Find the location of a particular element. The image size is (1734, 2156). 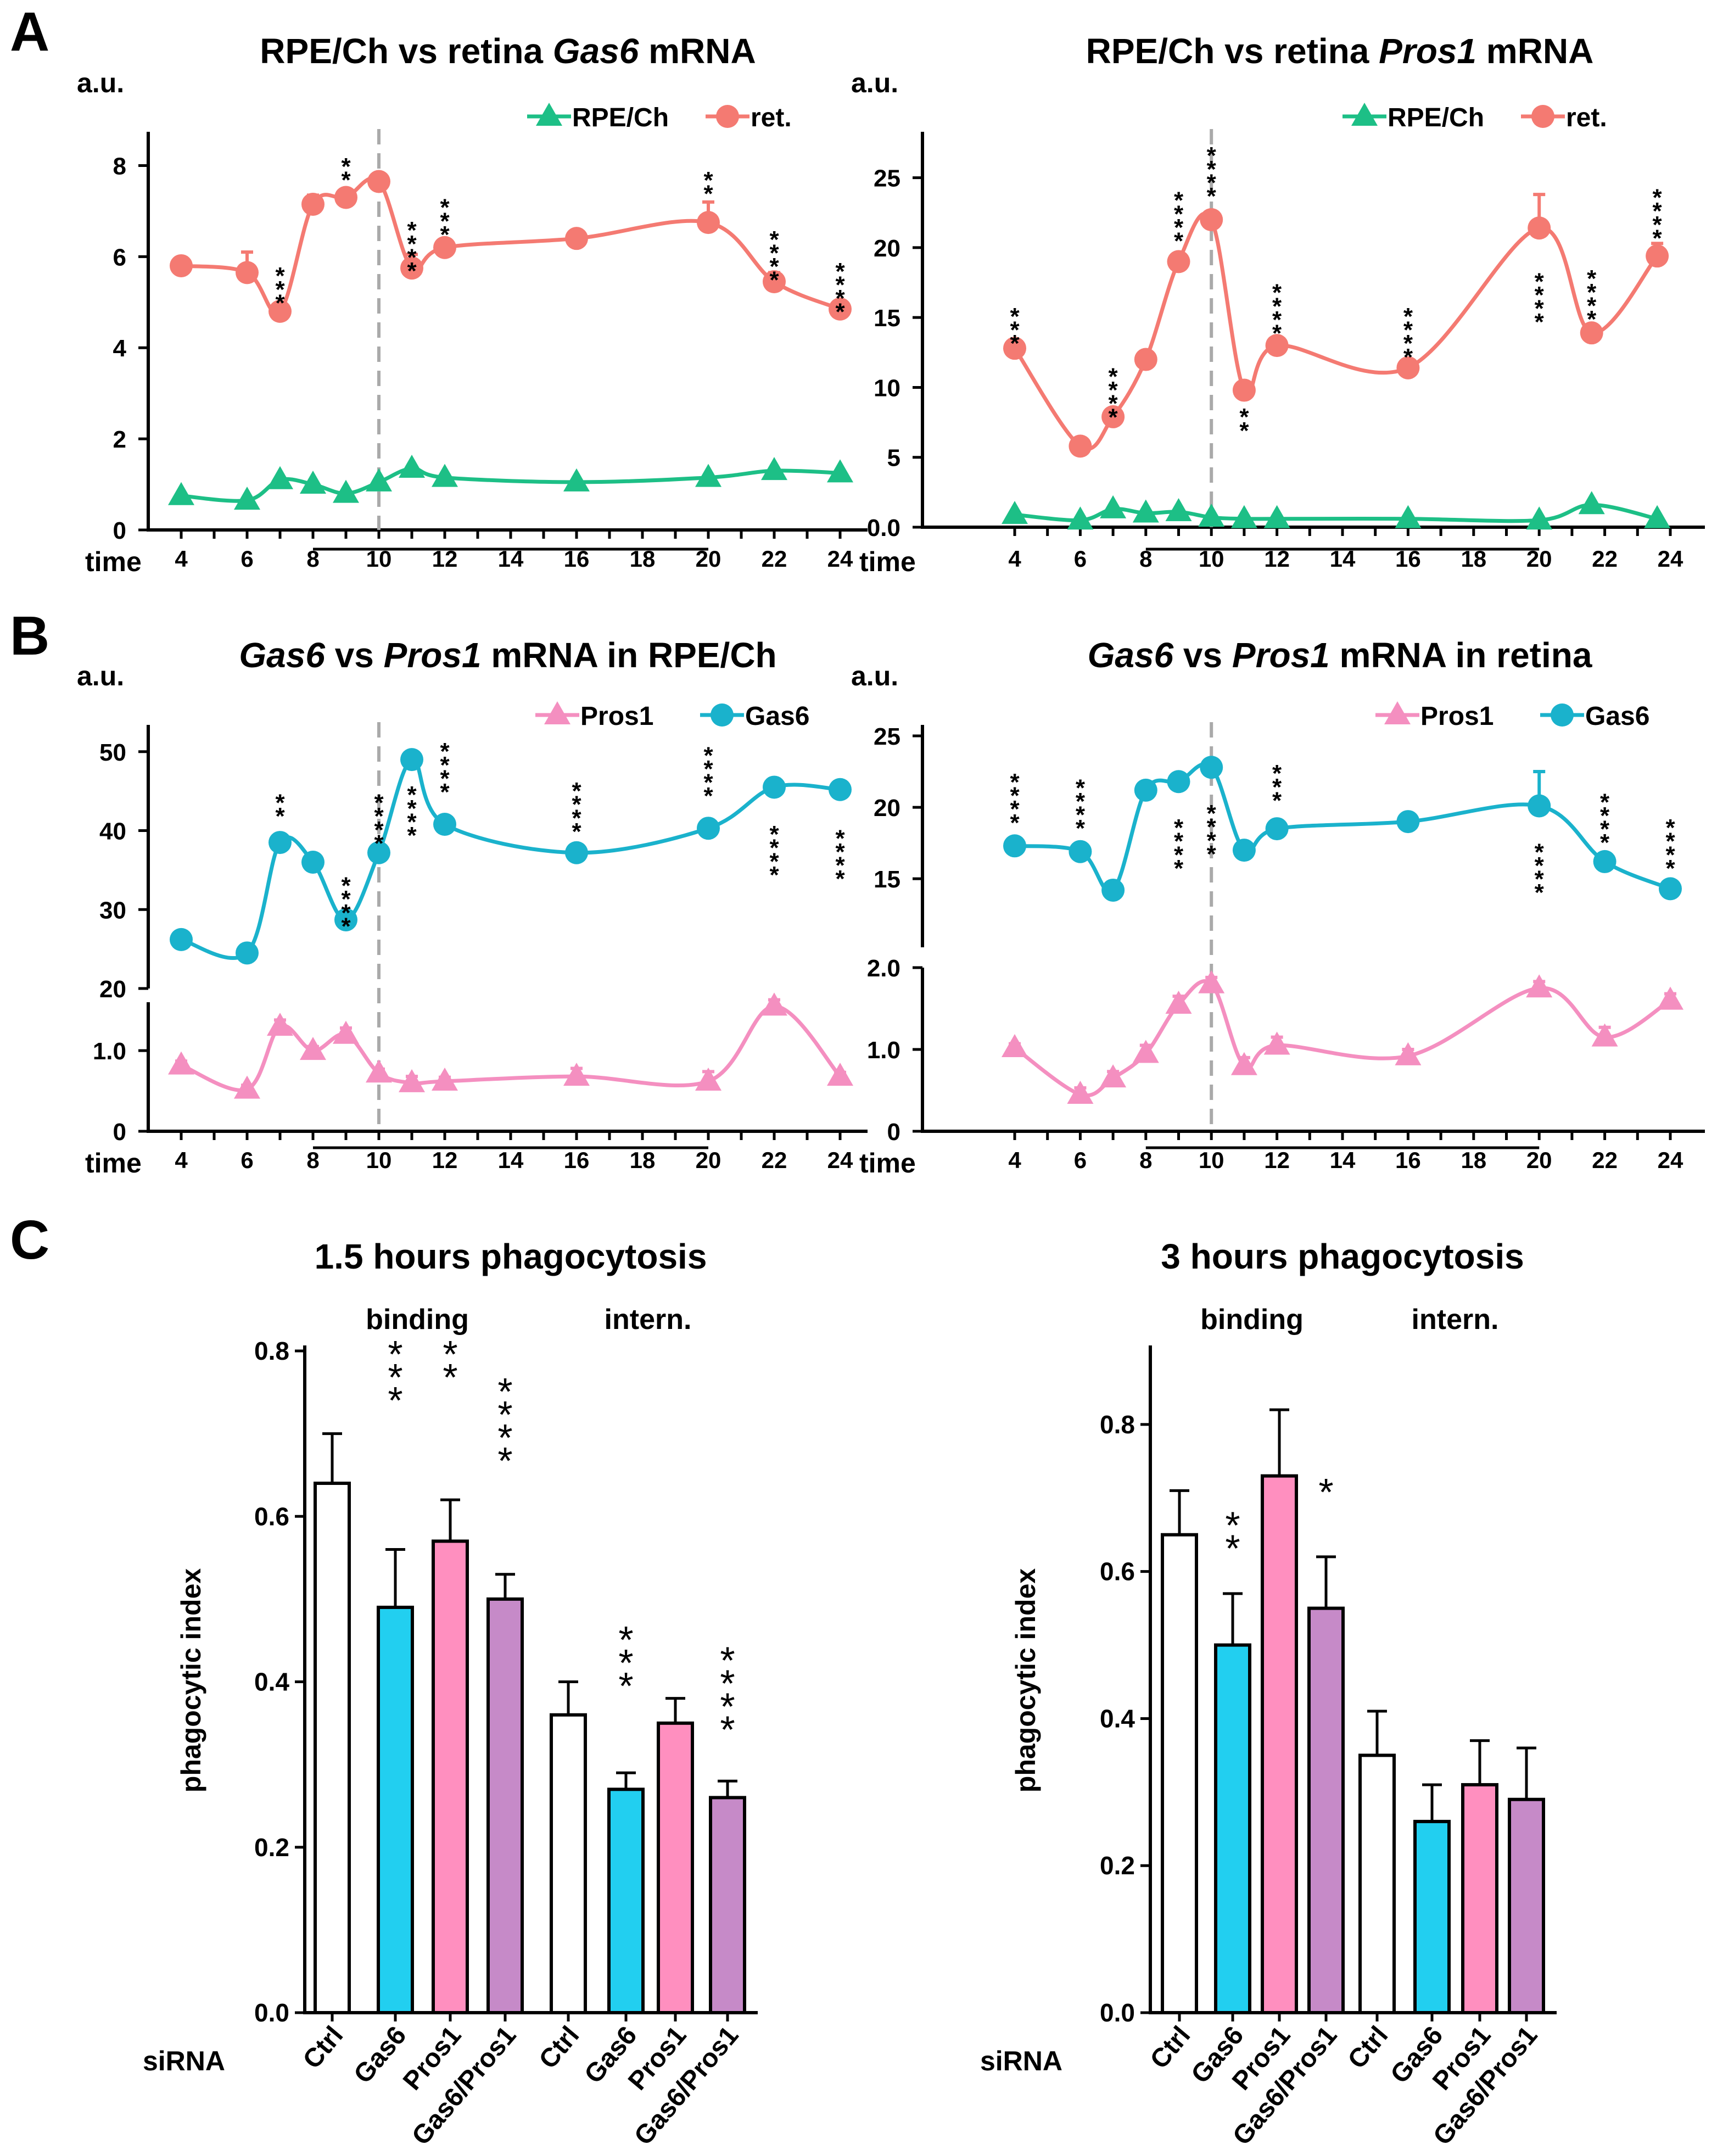

x-tick-label: 4 is located at coordinates (182, 1160).